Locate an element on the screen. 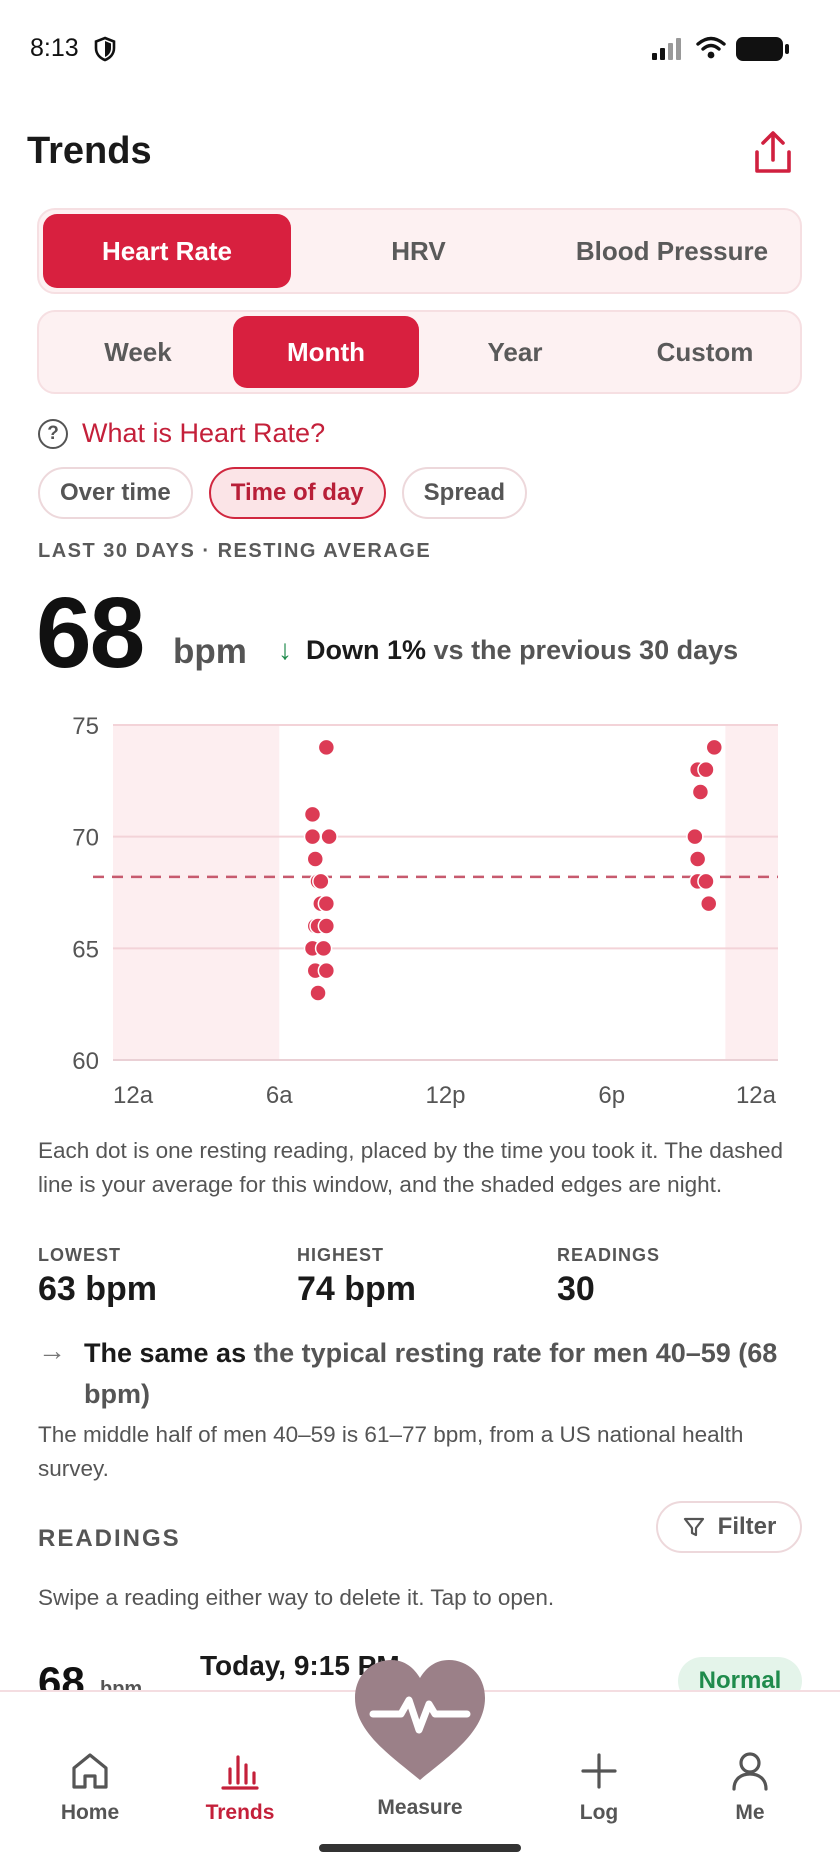 The height and width of the screenshot is (1870, 840). nav-trends: Trends is located at coordinates (240, 1787).